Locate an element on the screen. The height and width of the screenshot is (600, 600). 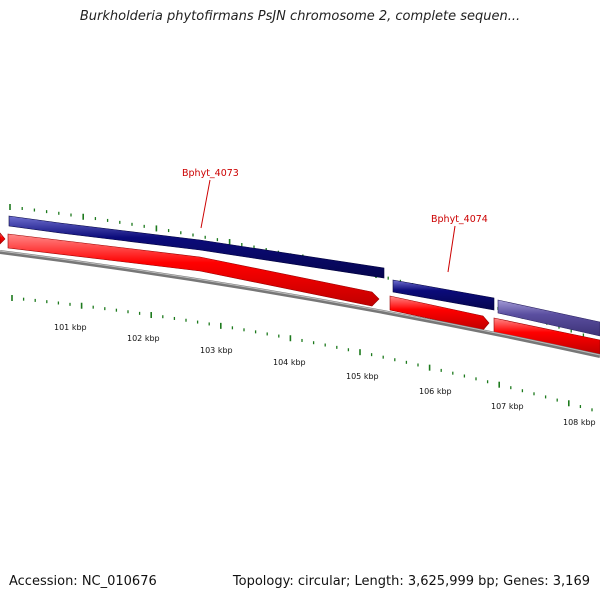
gene-feature-next-forward is located at coordinates (548, 318).